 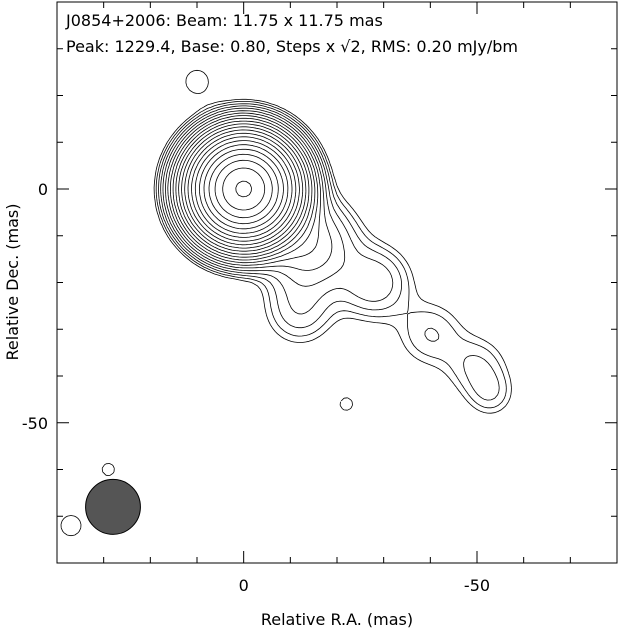 What do you see at coordinates (477, 585) in the screenshot?
I see `x-tick-label: -50` at bounding box center [477, 585].